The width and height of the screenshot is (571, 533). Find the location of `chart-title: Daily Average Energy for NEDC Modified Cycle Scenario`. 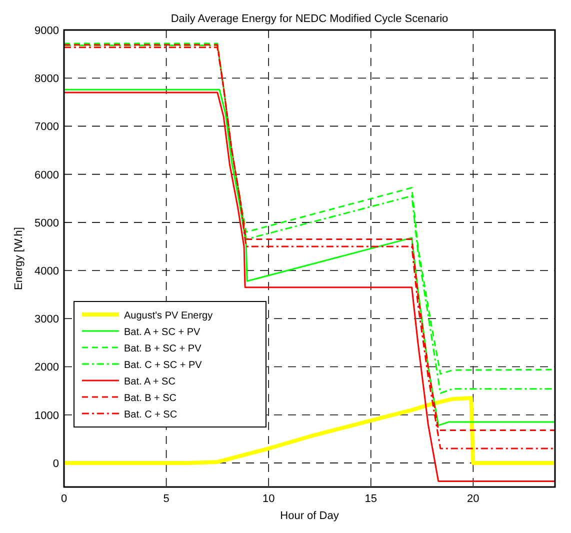

chart-title: Daily Average Energy for NEDC Modified Cycle Scenario is located at coordinates (309, 19).